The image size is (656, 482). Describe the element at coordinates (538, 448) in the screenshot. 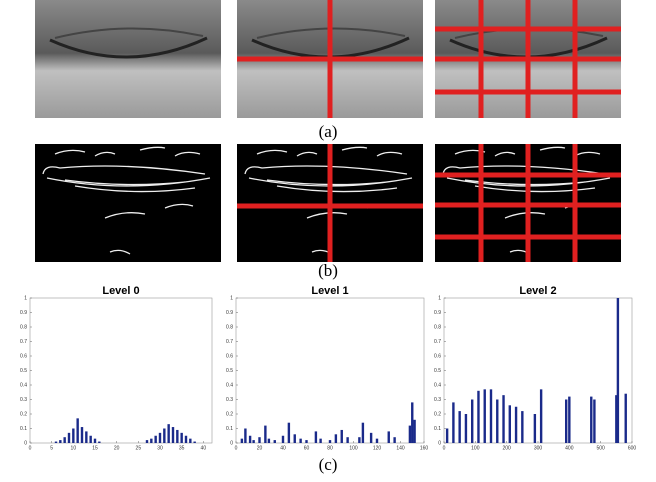

I see `x-tick-label: 300` at that location.